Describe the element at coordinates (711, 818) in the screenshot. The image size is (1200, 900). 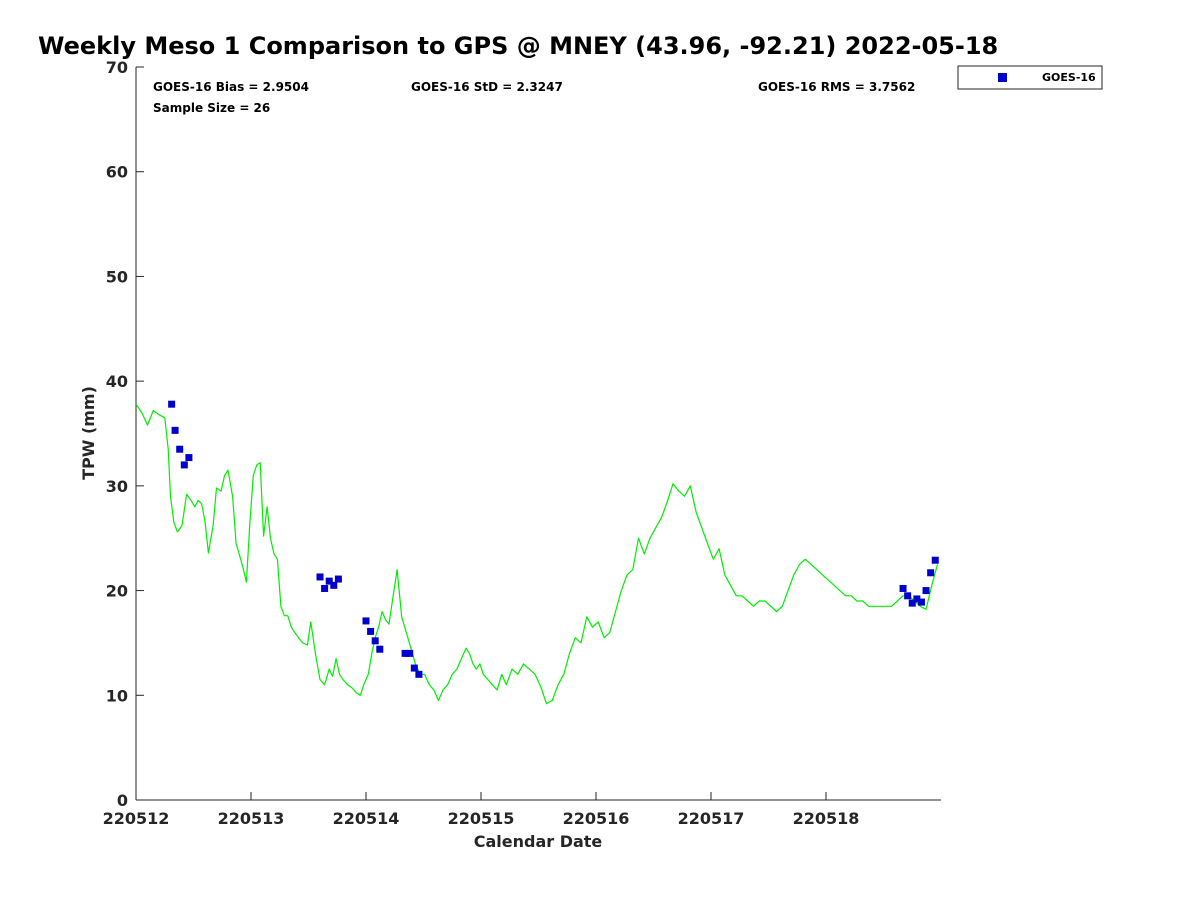
I see `x-tick-label: 220517` at that location.